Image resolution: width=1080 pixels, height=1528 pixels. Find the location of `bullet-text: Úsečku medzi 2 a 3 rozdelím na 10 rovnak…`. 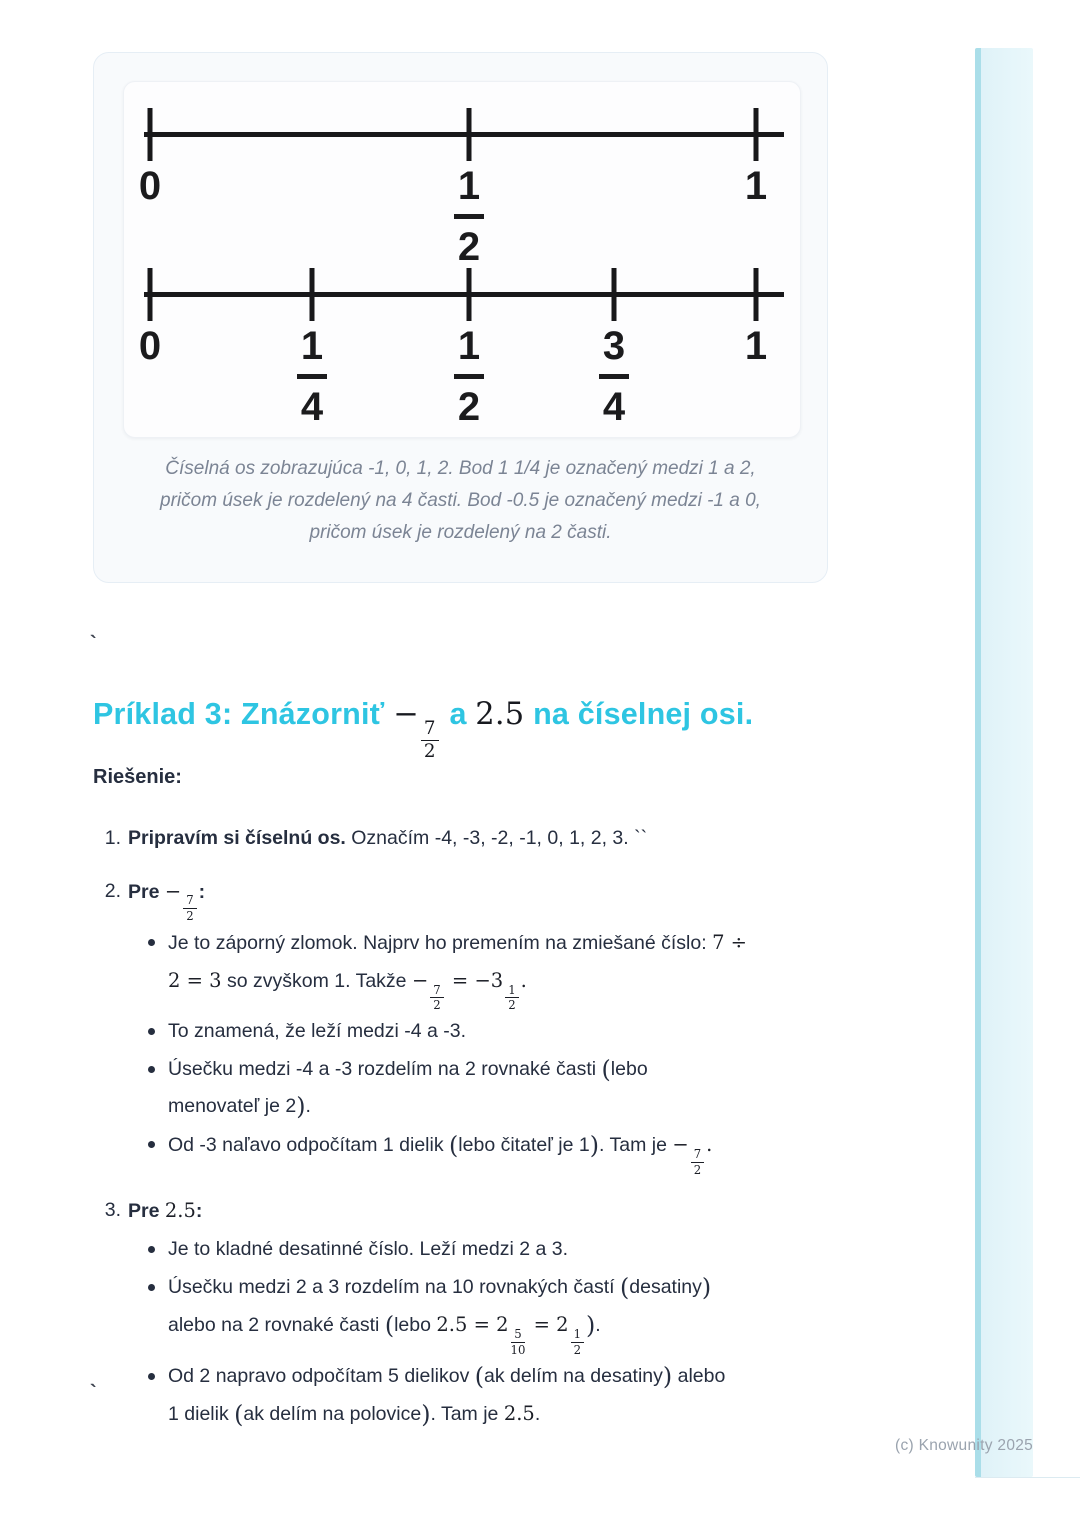

bullet-text: Úsečku medzi 2 a 3 rozdelím na 10 rovnak… is located at coordinates (439, 1312).